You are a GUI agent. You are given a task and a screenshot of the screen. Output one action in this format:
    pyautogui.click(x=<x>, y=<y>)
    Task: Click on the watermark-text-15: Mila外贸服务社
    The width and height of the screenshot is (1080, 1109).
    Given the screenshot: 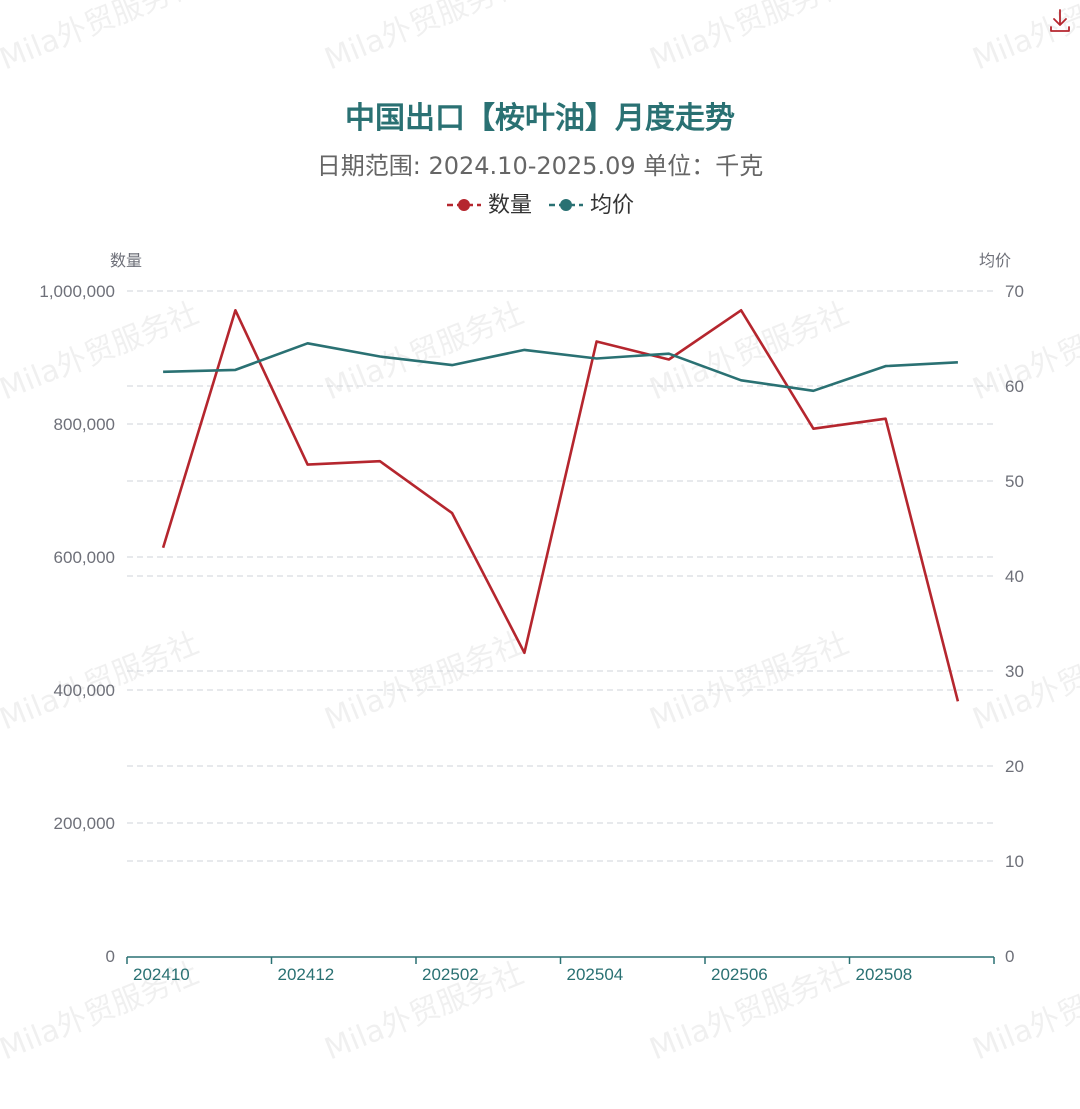 What is the action you would take?
    pyautogui.click(x=1024, y=1011)
    